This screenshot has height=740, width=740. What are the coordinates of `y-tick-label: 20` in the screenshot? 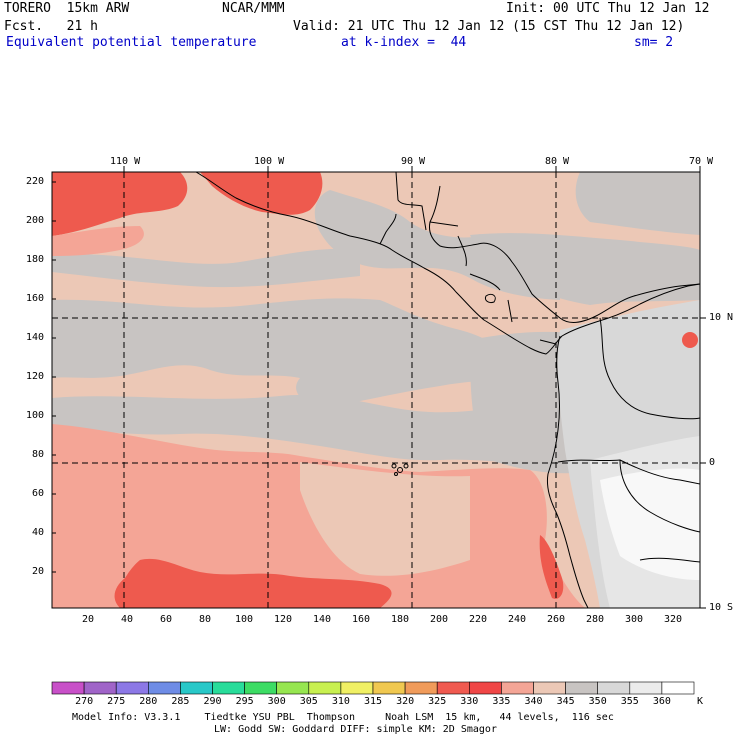 It's located at (38, 571).